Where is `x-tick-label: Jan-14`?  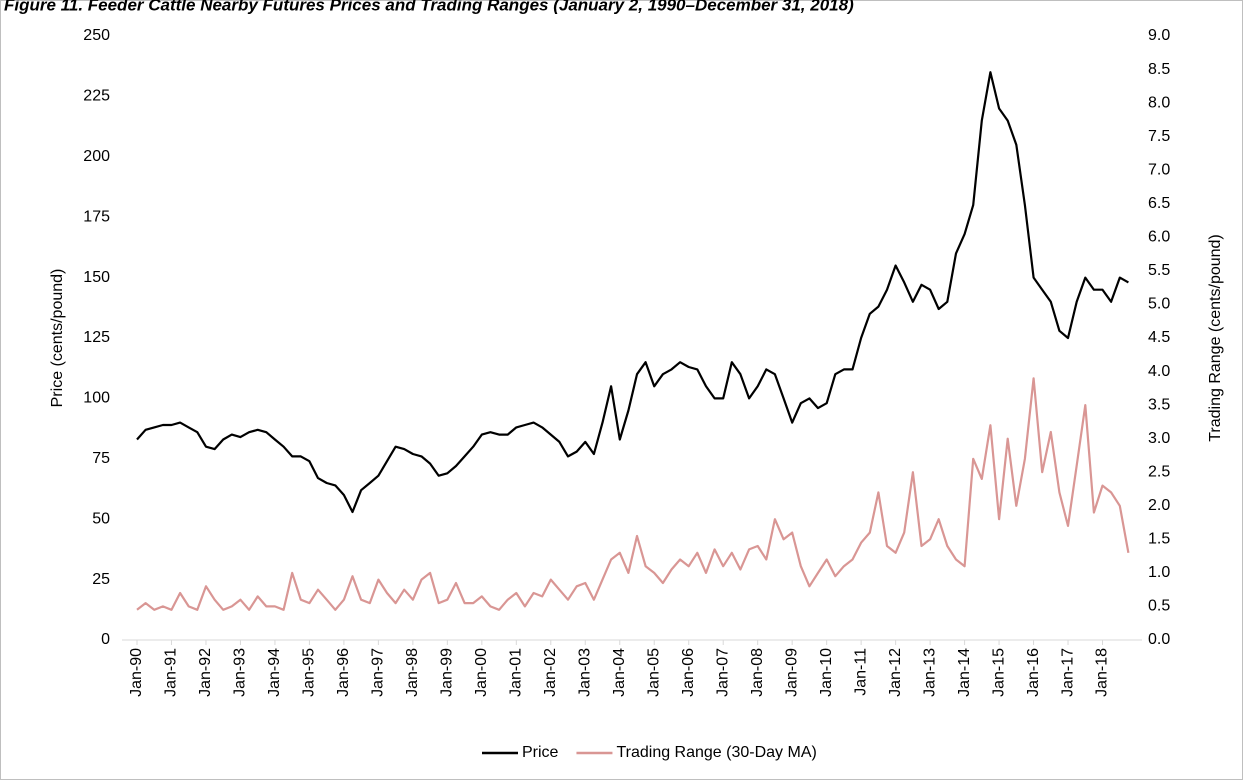 x-tick-label: Jan-14 is located at coordinates (964, 672).